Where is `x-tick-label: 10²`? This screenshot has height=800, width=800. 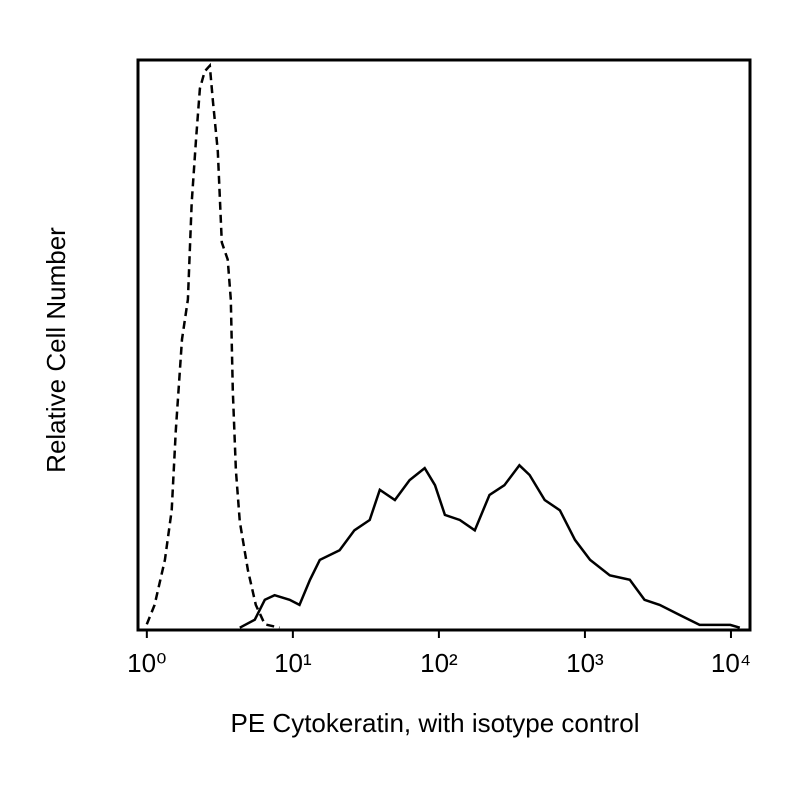
x-tick-label: 10² is located at coordinates (439, 663).